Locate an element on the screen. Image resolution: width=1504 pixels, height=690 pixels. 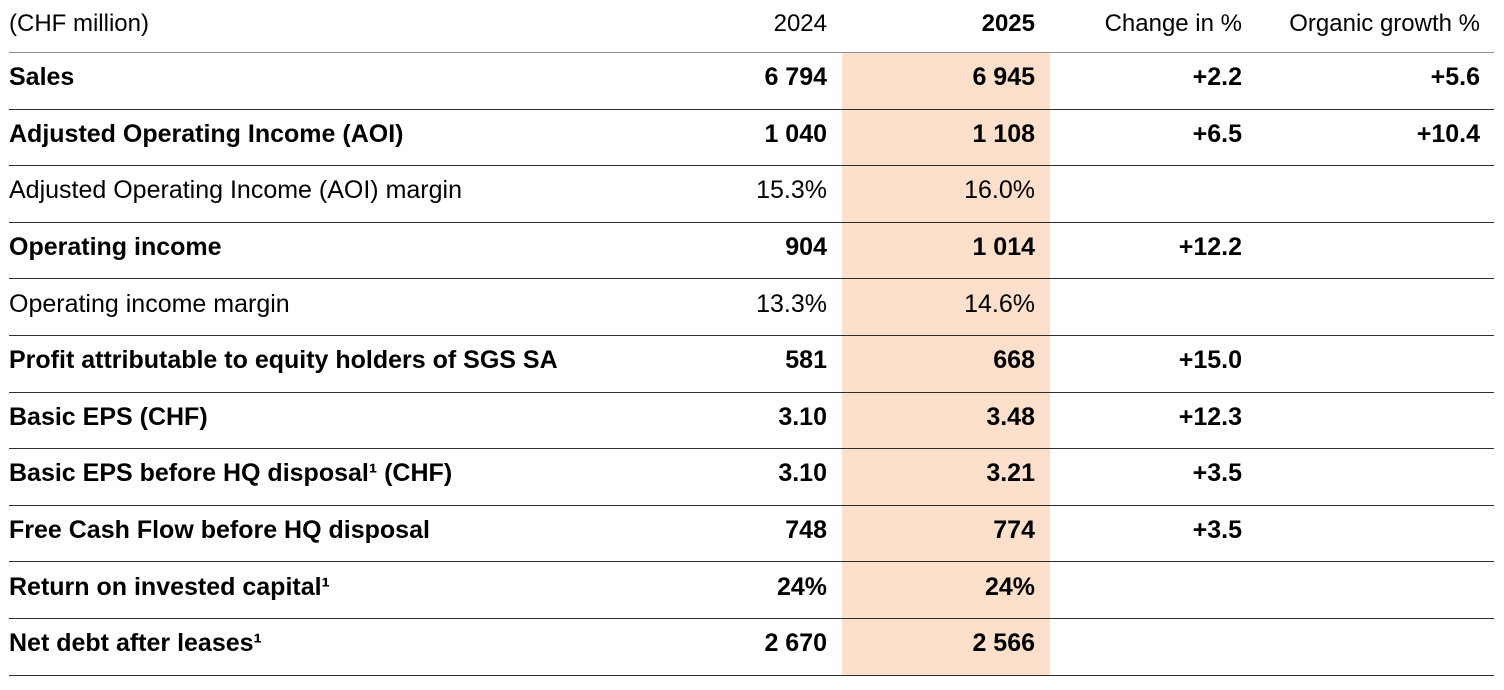
row-label-cell: Sales is located at coordinates (358, 81).